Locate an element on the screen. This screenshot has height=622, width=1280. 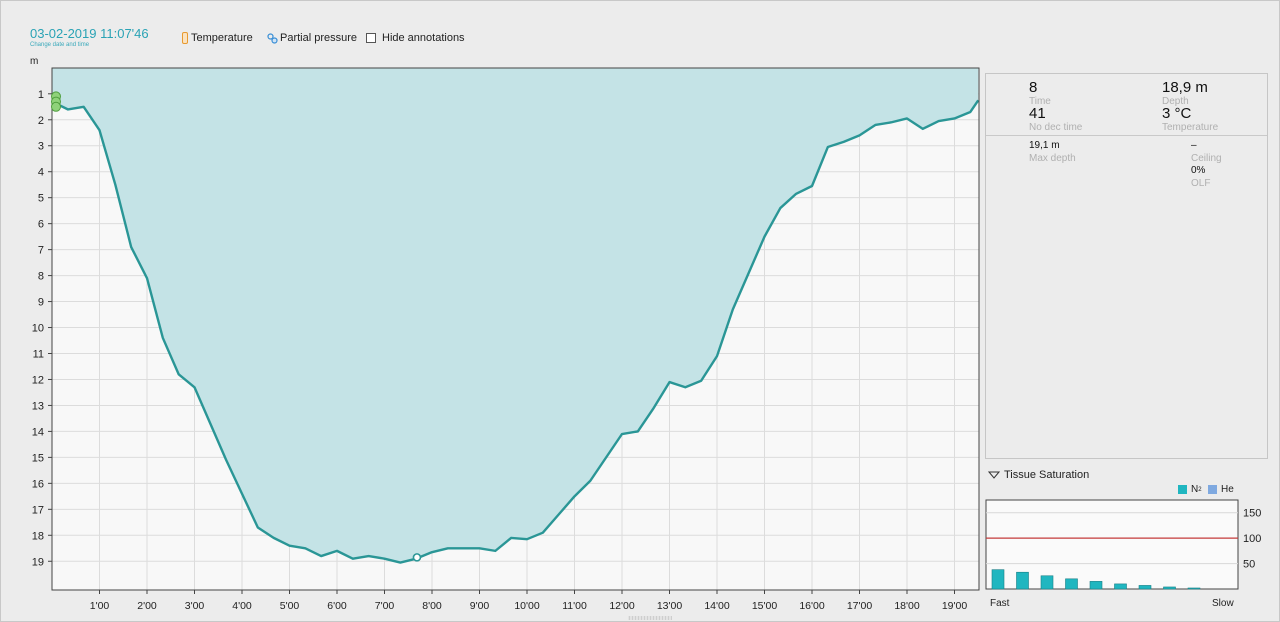
x-tick-label: 8'00 is located at coordinates (432, 606).